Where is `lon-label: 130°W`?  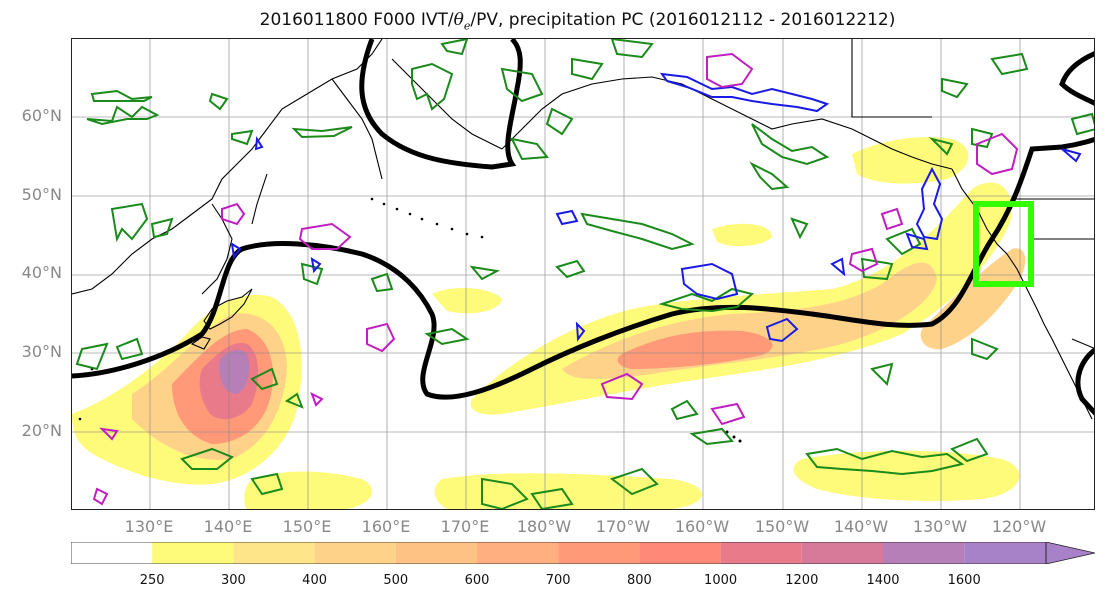 lon-label: 130°W is located at coordinates (940, 526).